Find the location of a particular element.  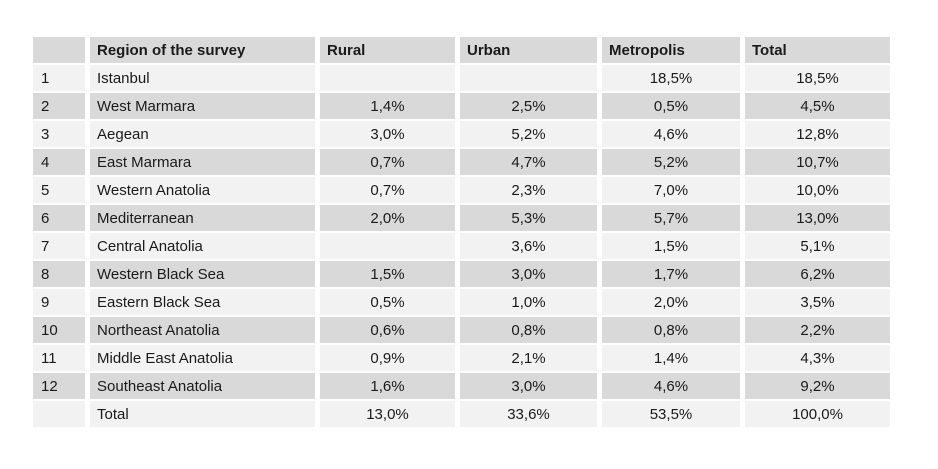

total-value-cell: 2,2% is located at coordinates (817, 330).